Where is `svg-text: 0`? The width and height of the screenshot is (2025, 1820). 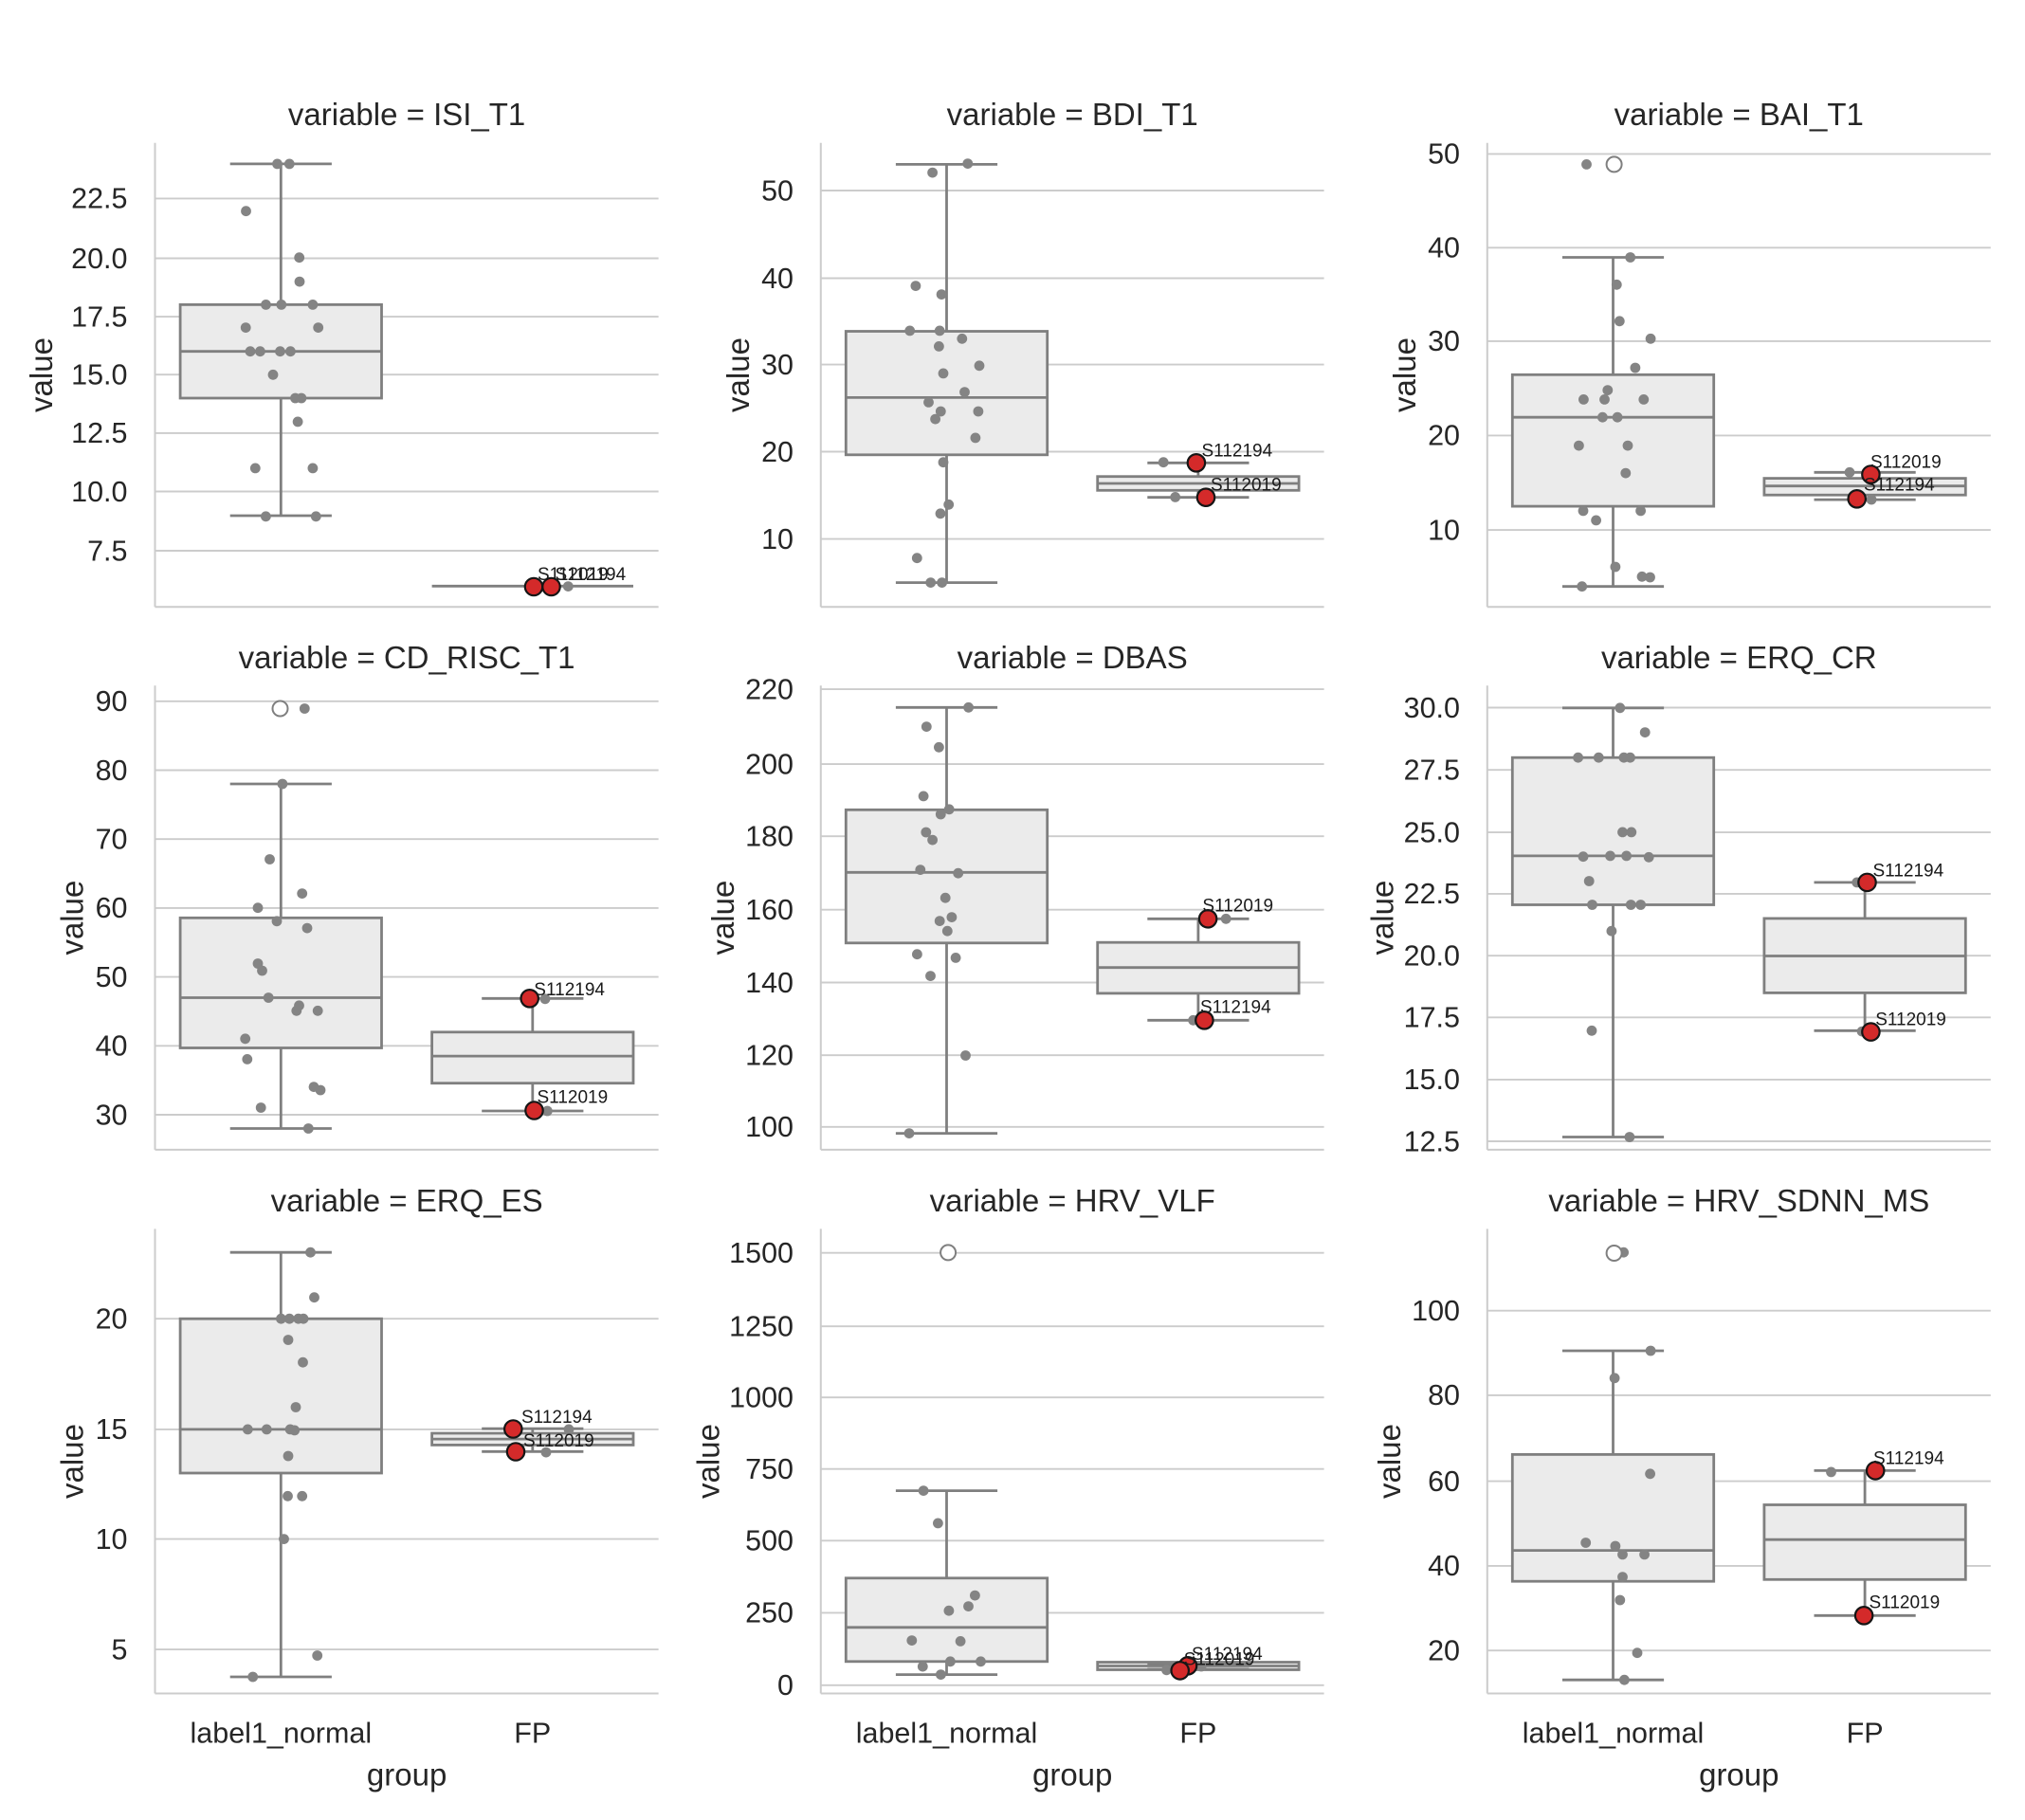
svg-text: 0 is located at coordinates (785, 1685).